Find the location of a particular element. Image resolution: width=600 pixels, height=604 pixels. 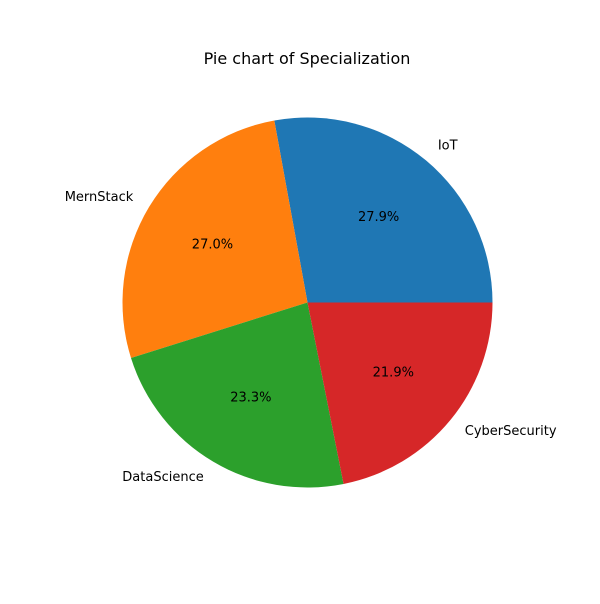

pie-slice-cybersecurity is located at coordinates (400, 393).